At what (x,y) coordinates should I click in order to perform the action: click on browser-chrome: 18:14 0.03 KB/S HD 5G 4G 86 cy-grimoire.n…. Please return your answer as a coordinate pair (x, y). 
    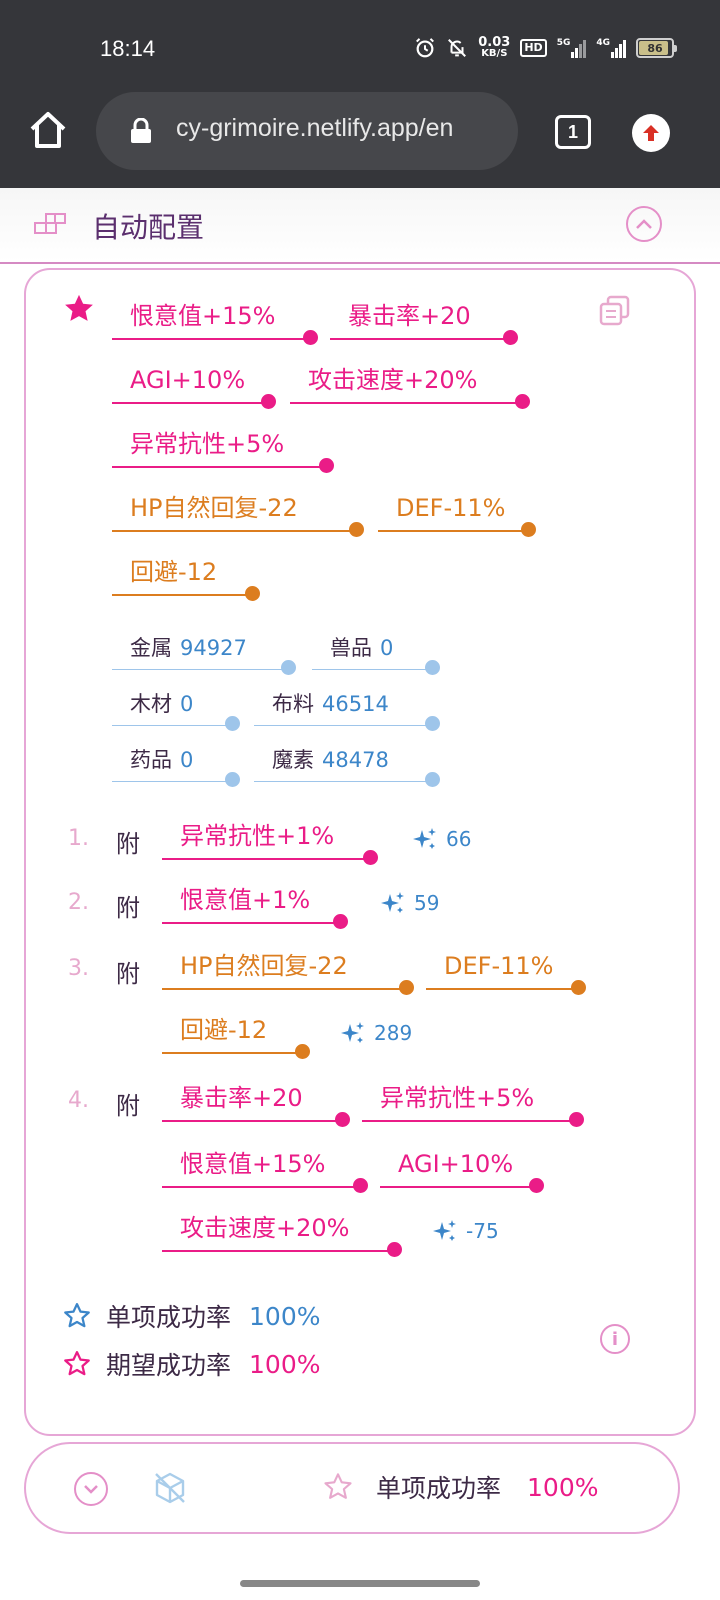
    Looking at the image, I should click on (360, 94).